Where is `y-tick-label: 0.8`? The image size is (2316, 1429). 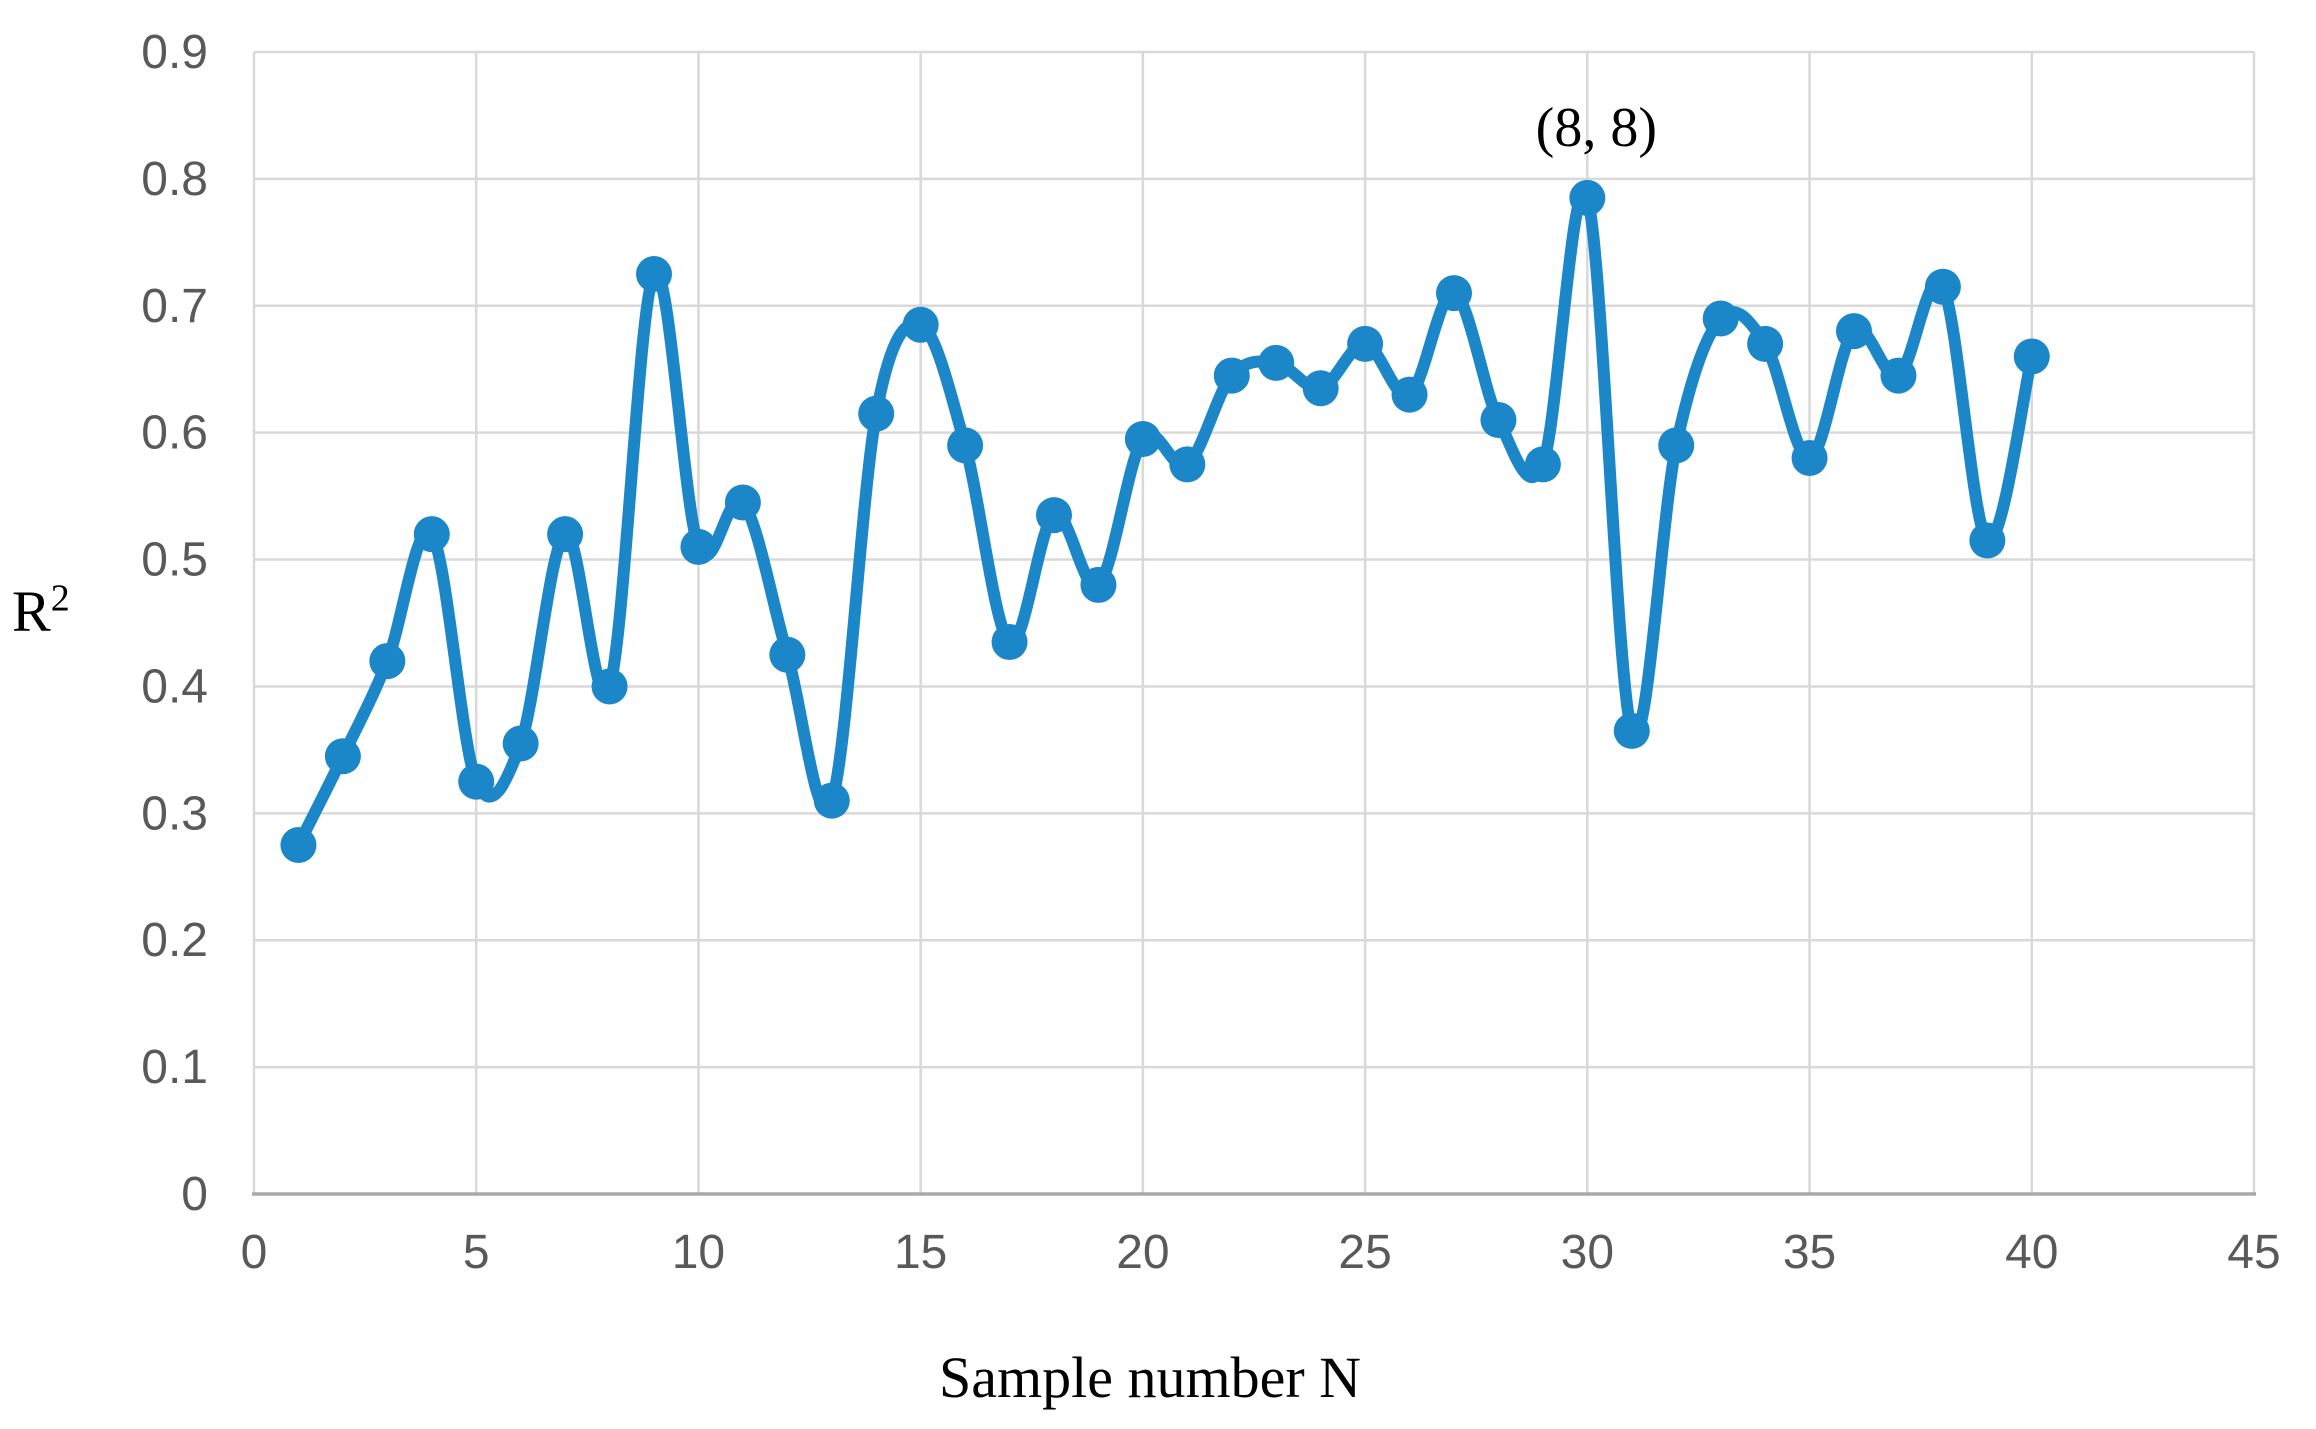 y-tick-label: 0.8 is located at coordinates (174, 179).